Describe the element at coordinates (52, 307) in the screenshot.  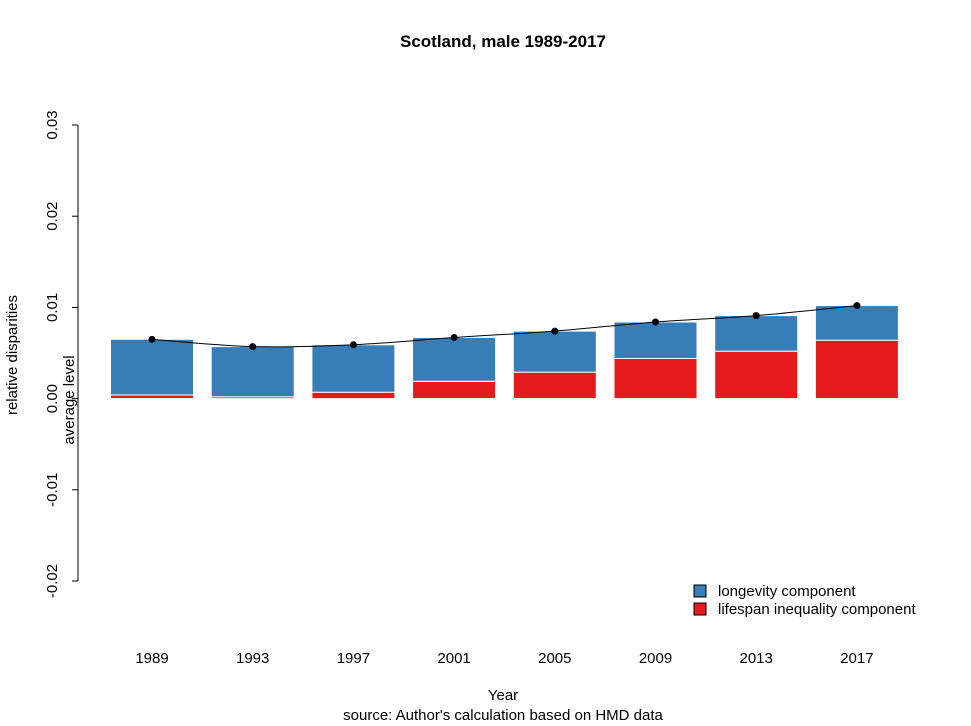
I see `y-tick-label: 0.01` at that location.